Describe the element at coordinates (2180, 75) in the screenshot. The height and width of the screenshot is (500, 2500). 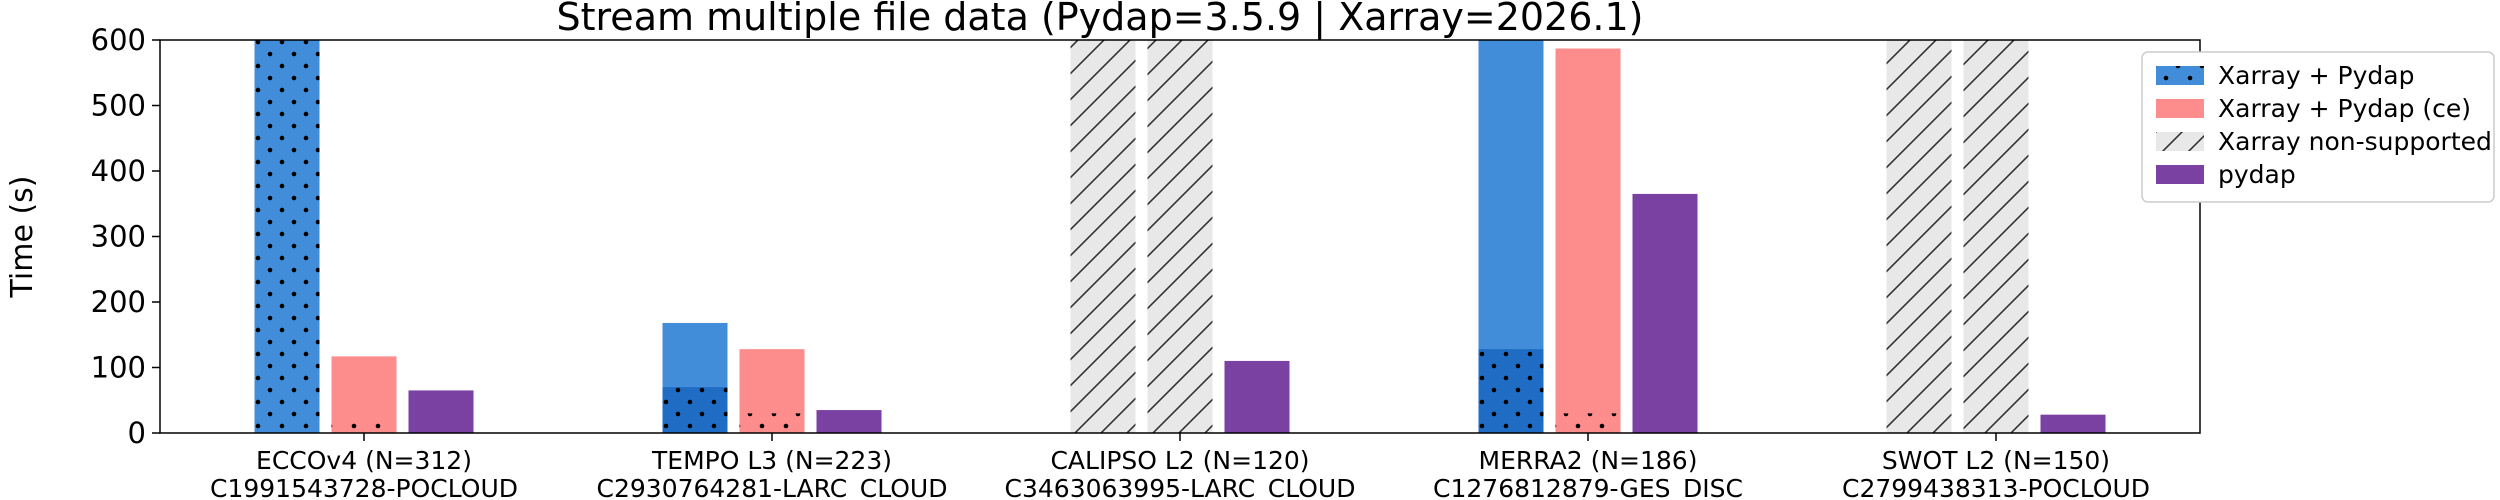
I see `legend-swatch-dots` at that location.